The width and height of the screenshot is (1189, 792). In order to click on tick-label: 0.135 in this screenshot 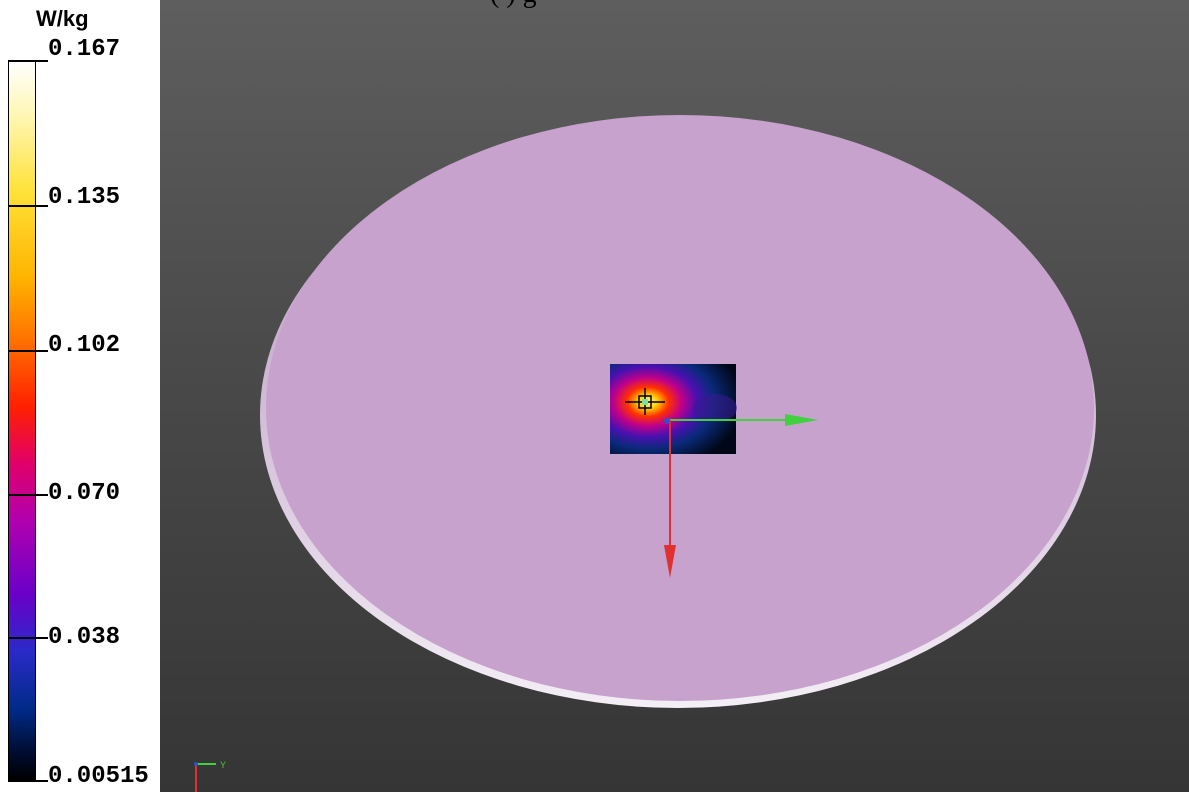, I will do `click(84, 197)`.